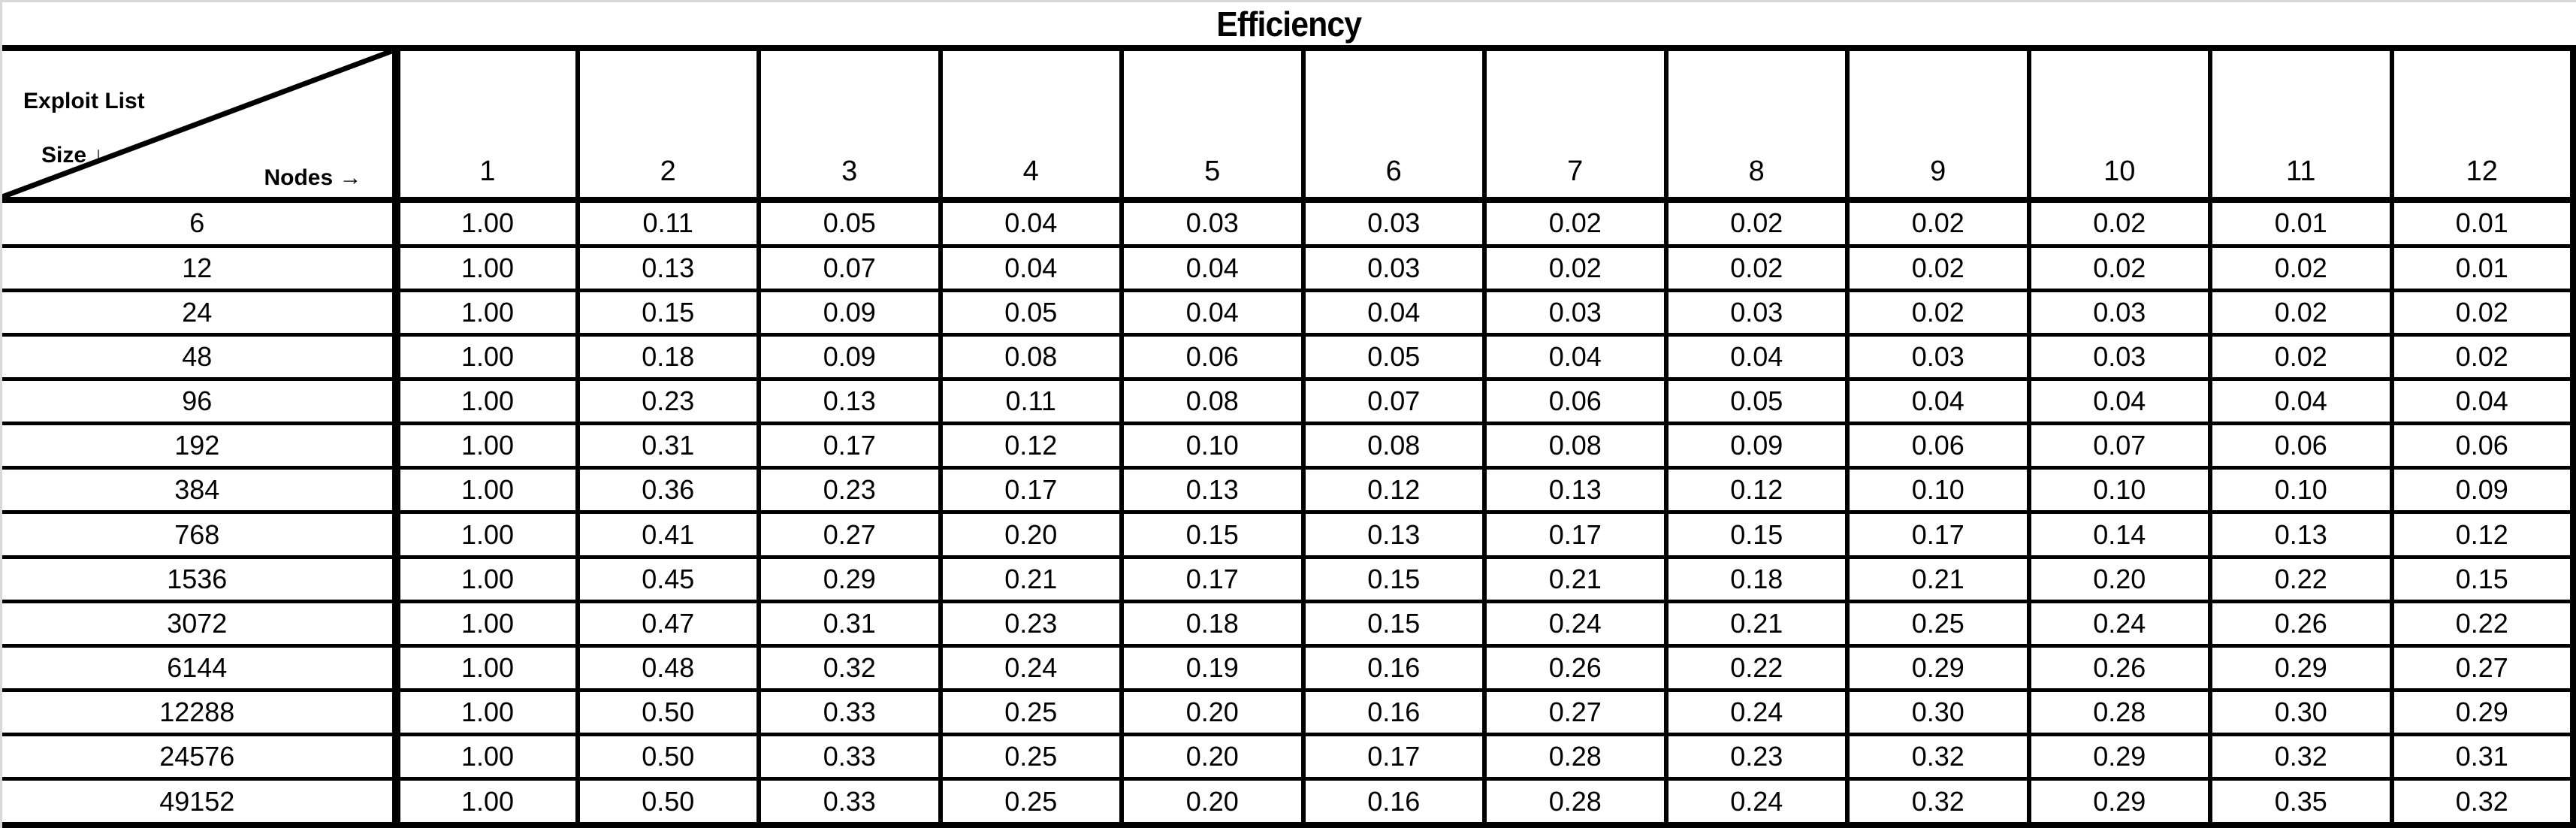  I want to click on column-header-cell: 2, so click(668, 124).